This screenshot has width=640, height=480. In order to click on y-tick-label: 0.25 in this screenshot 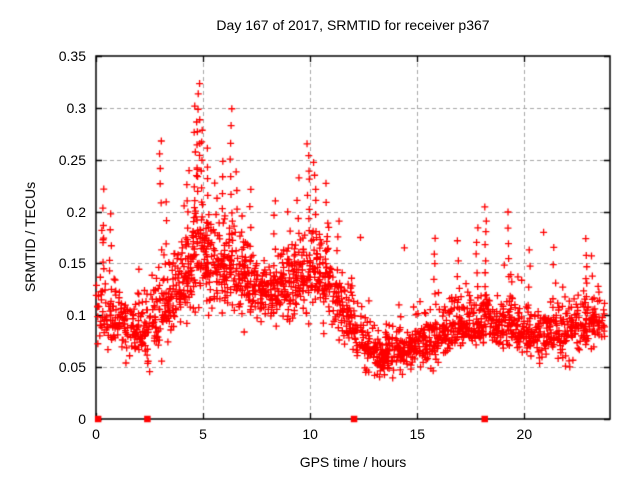, I will do `click(72, 159)`.